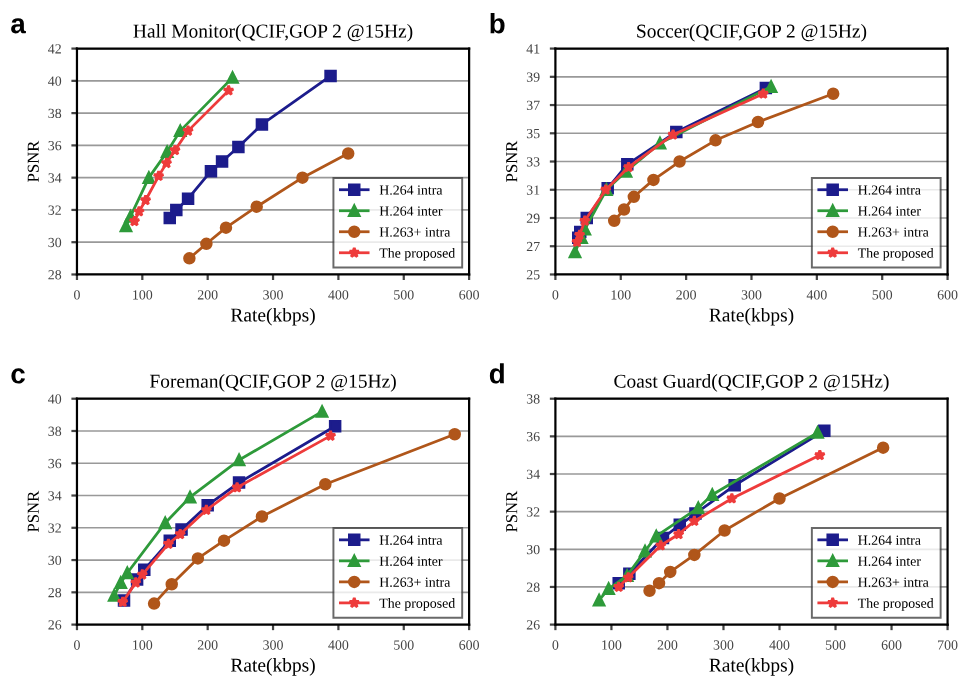  What do you see at coordinates (273, 32) in the screenshot?
I see `chart-title: Hall Monitor(QCIF,GOP 2 @15Hz)` at bounding box center [273, 32].